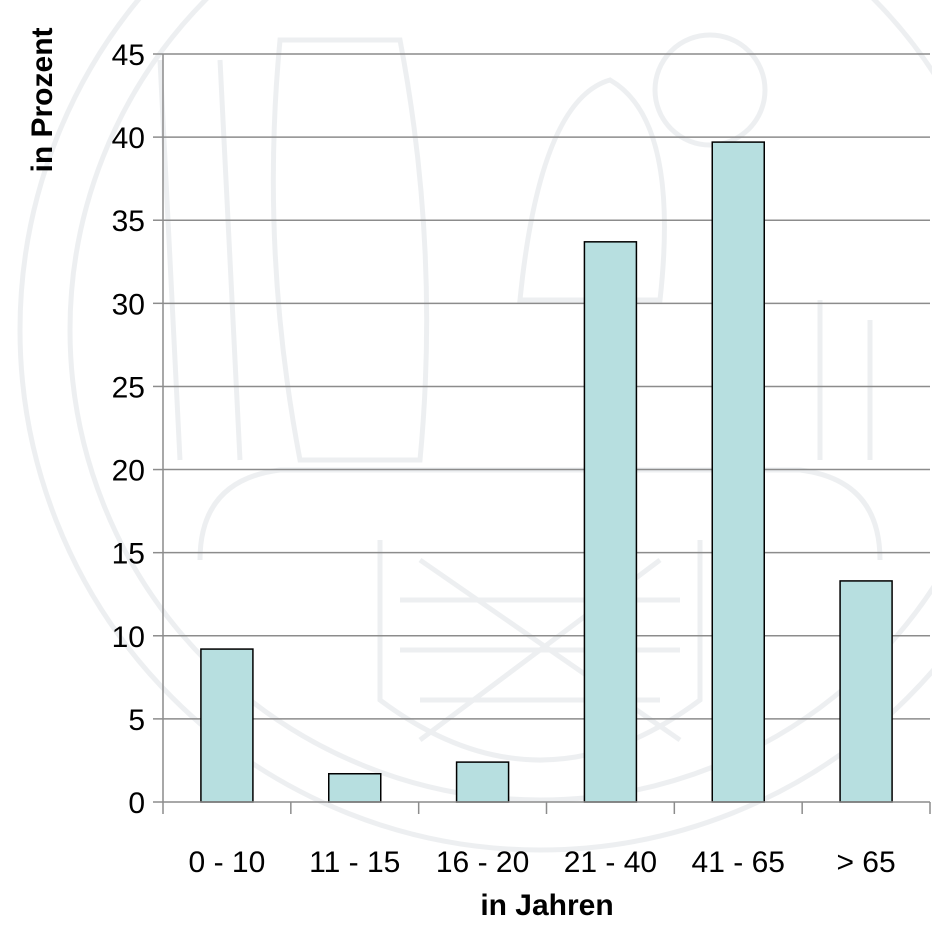  What do you see at coordinates (128, 221) in the screenshot?
I see `y-tick-label: 35` at bounding box center [128, 221].